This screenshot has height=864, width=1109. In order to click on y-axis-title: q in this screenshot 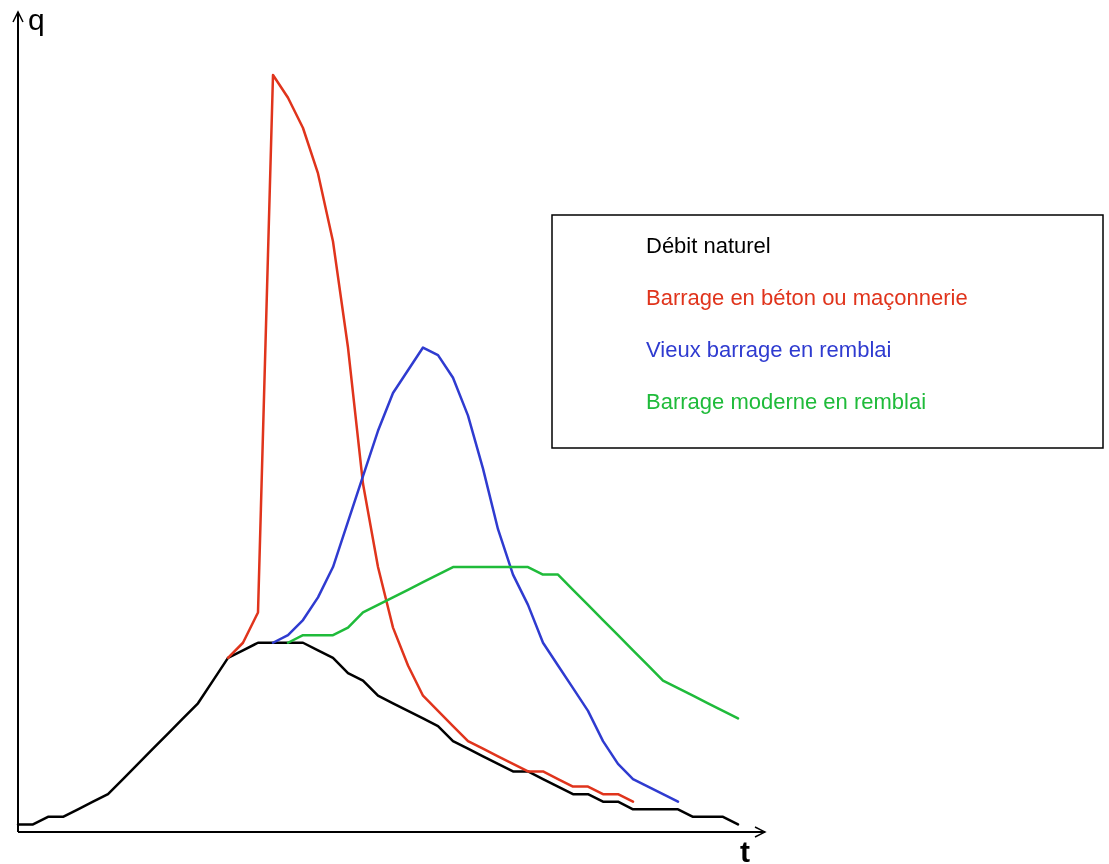, I will do `click(36, 19)`.